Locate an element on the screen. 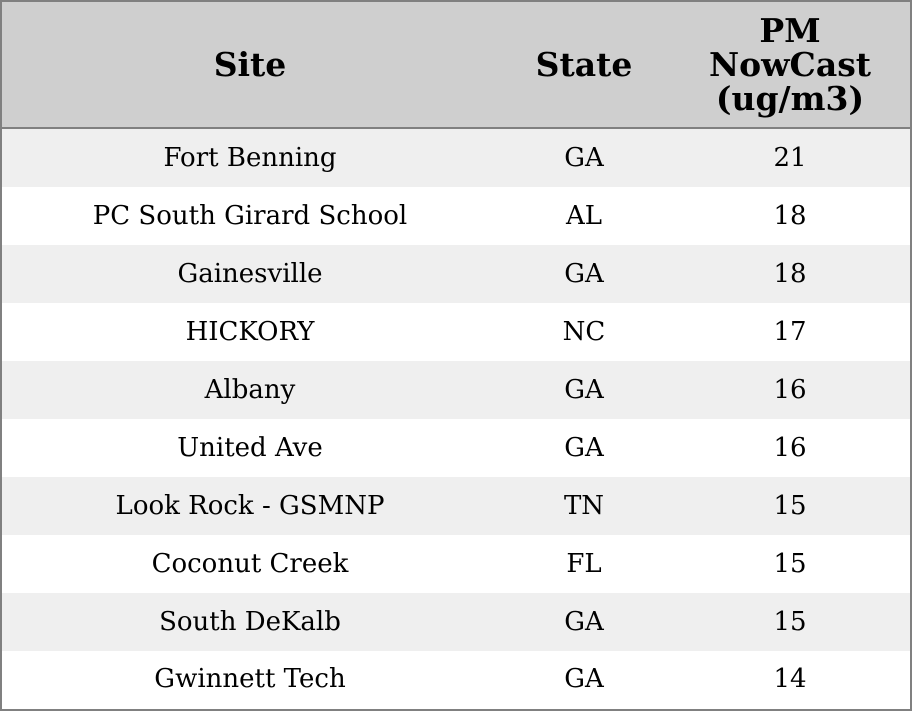  cell-site: Gainesville is located at coordinates (250, 274).